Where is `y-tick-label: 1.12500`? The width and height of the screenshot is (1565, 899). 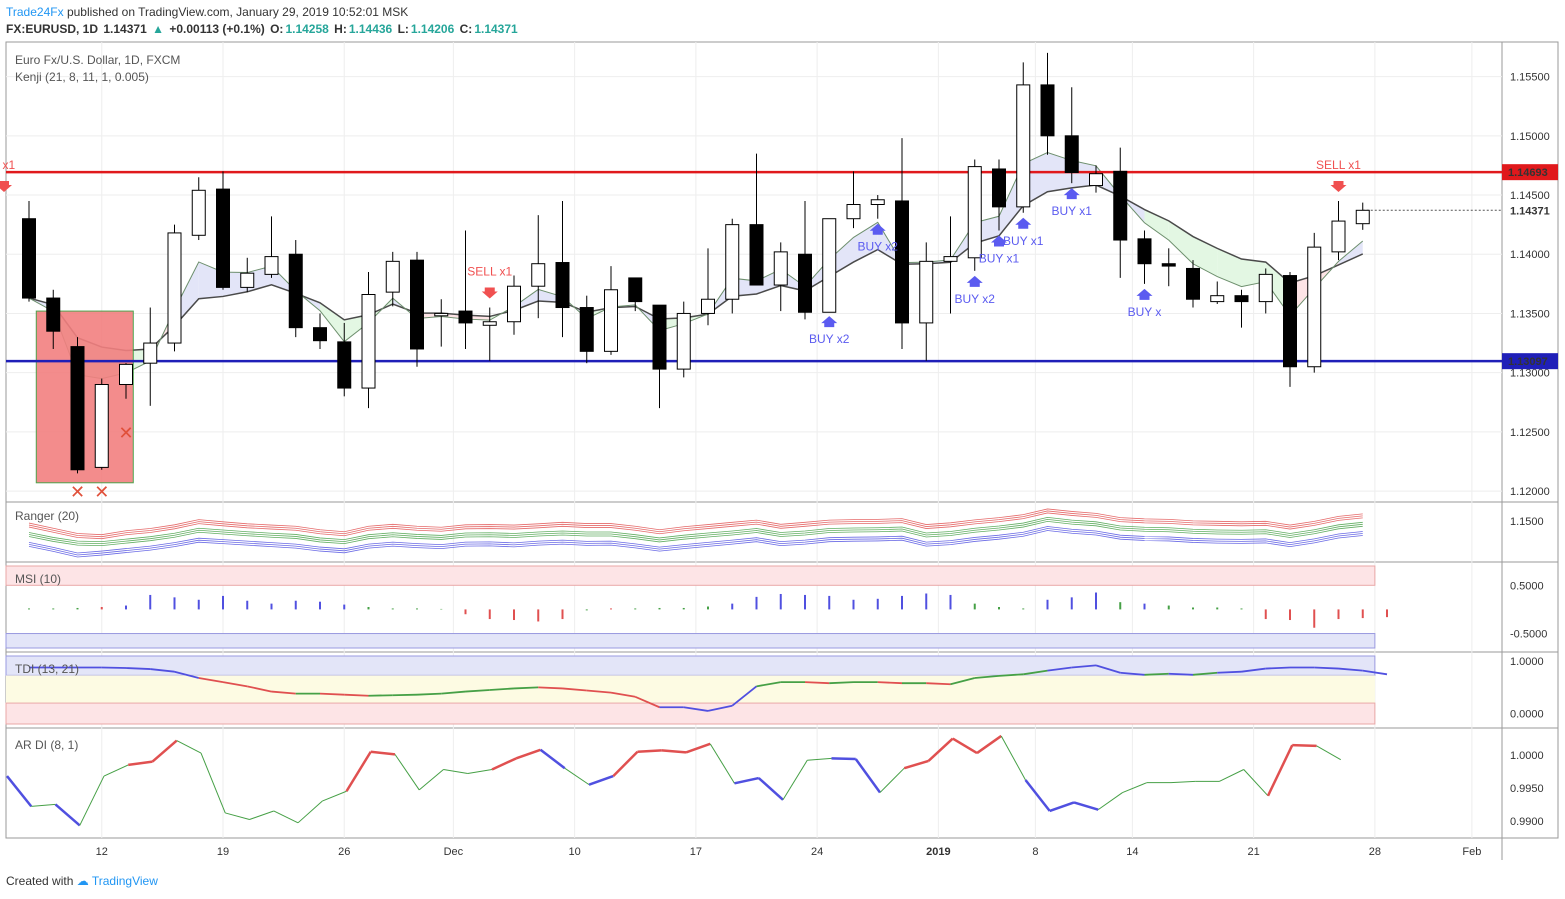 y-tick-label: 1.12500 is located at coordinates (1530, 433).